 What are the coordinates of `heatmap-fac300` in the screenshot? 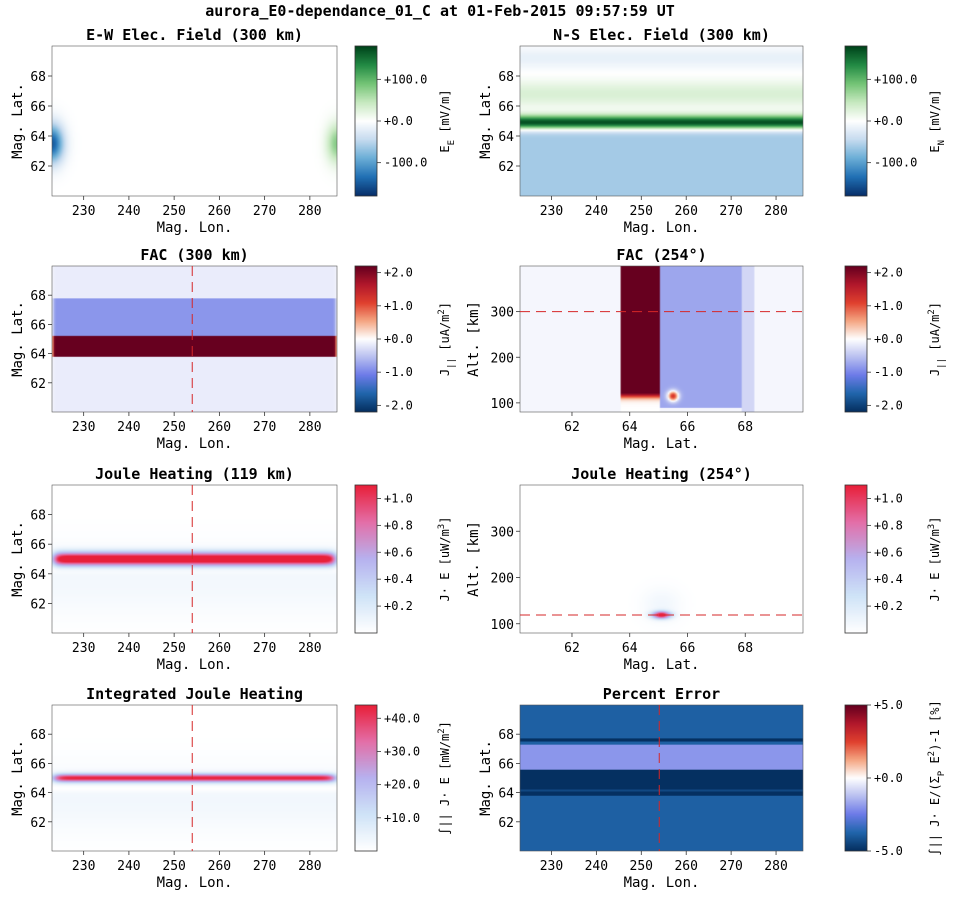 It's located at (194, 339).